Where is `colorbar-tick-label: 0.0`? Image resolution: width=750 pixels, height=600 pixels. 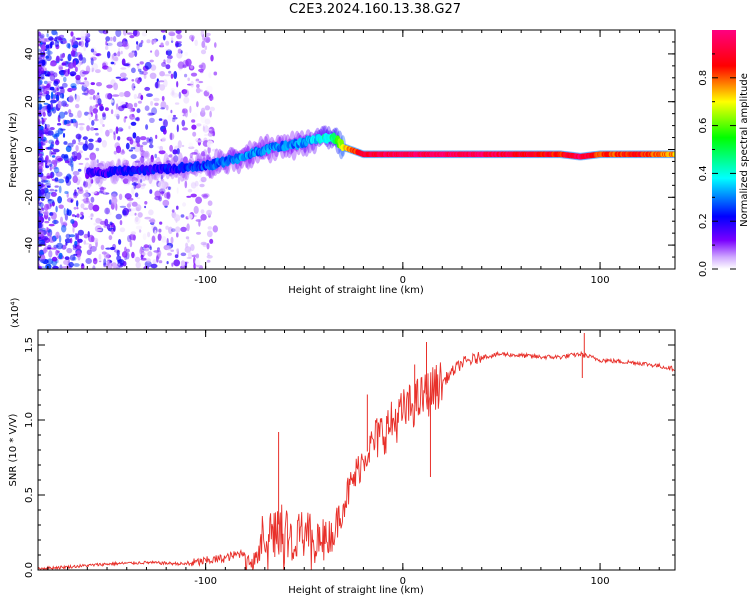
colorbar-tick-label: 0.0 is located at coordinates (703, 269).